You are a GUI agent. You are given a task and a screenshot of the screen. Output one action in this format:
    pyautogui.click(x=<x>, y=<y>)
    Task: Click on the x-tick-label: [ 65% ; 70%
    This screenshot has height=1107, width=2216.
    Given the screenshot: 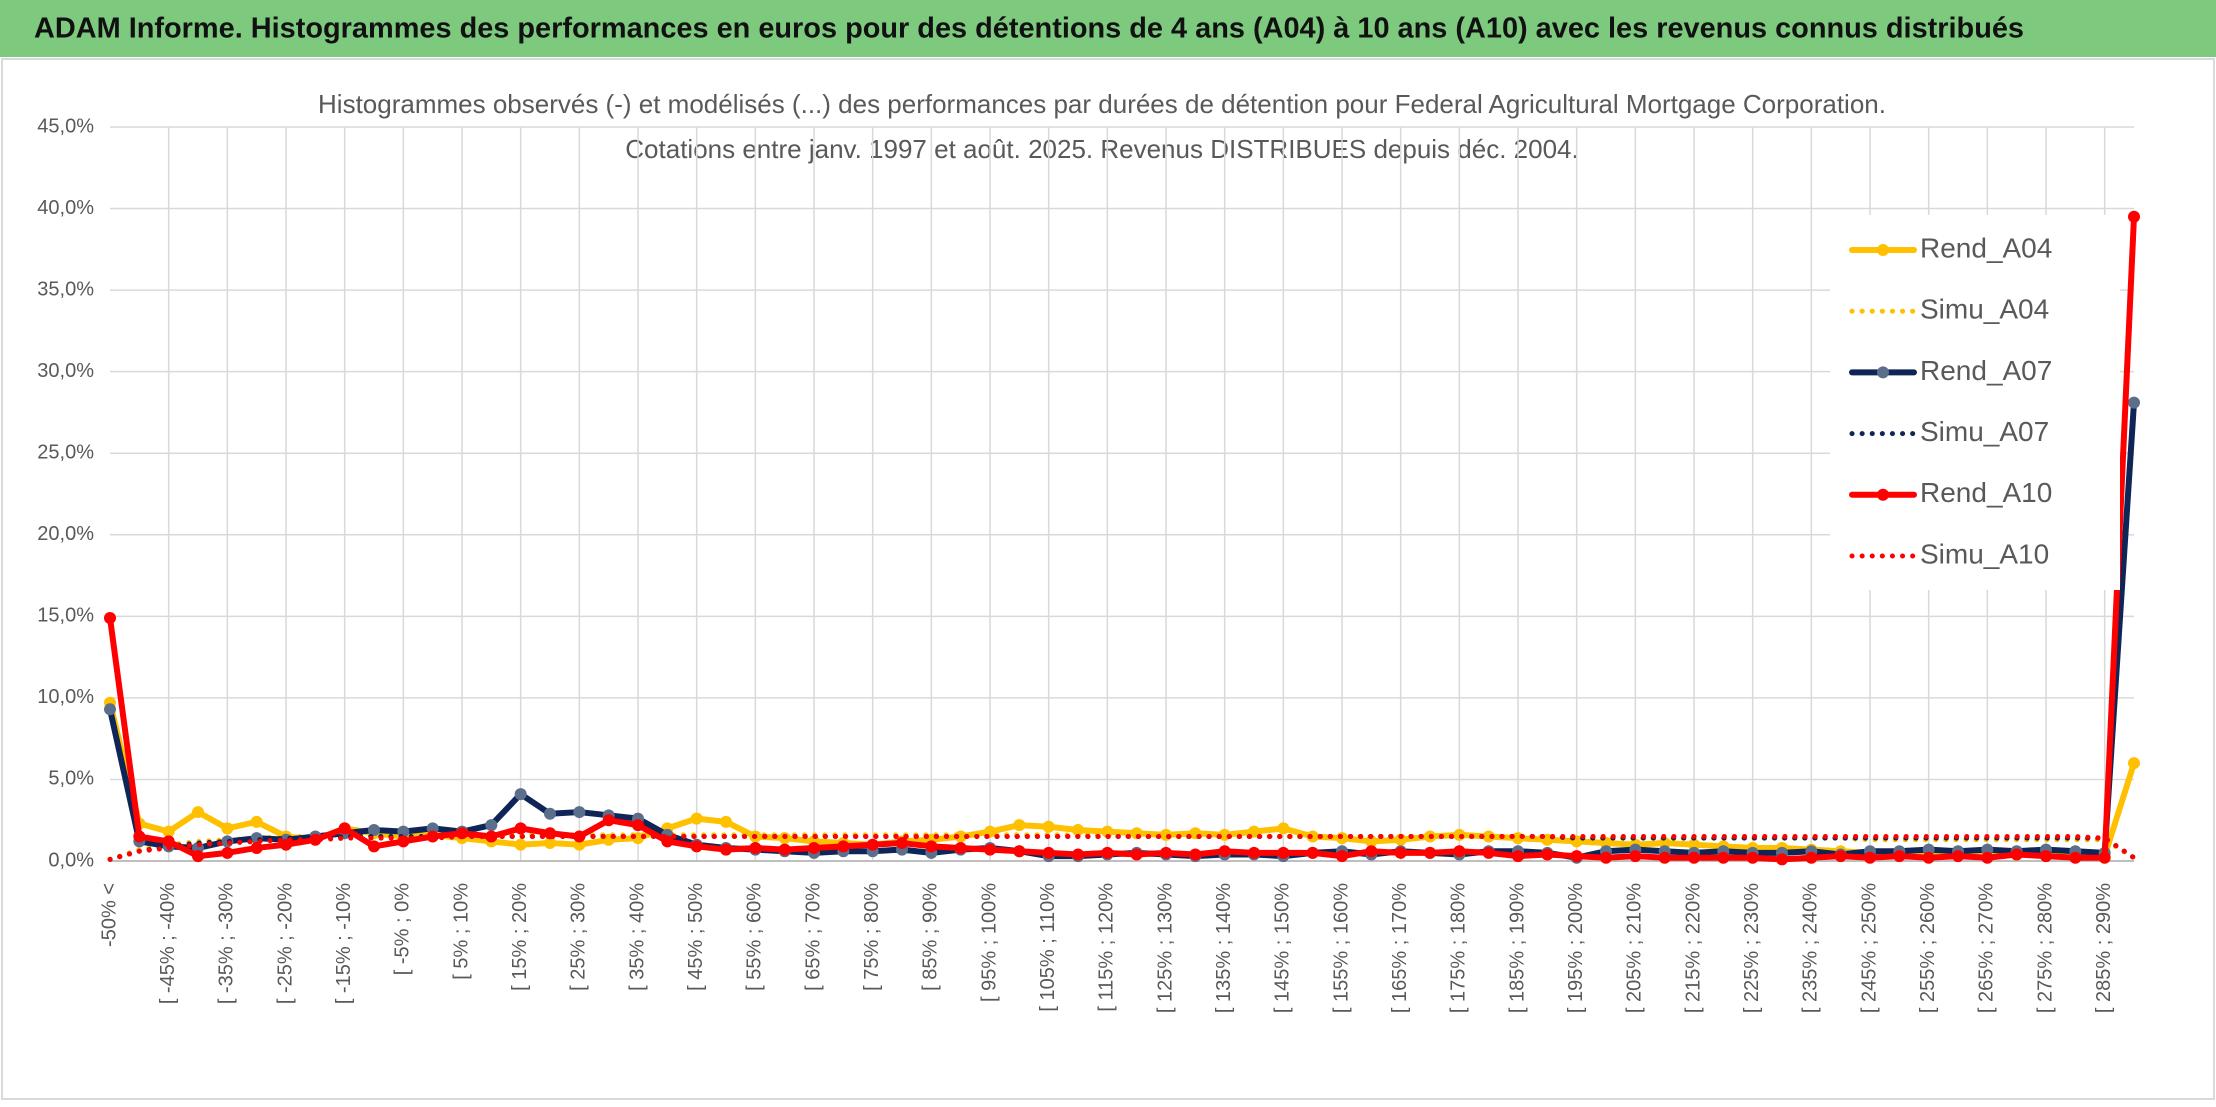 What is the action you would take?
    pyautogui.click(x=813, y=937)
    